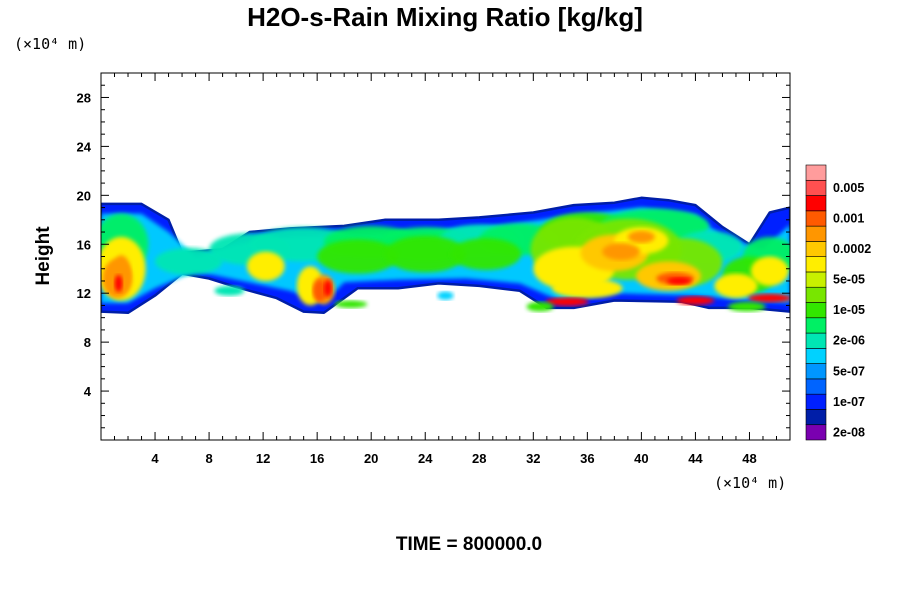 The image size is (900, 600). What do you see at coordinates (852, 249) in the screenshot?
I see `colorbar-label: 0.0002` at bounding box center [852, 249].